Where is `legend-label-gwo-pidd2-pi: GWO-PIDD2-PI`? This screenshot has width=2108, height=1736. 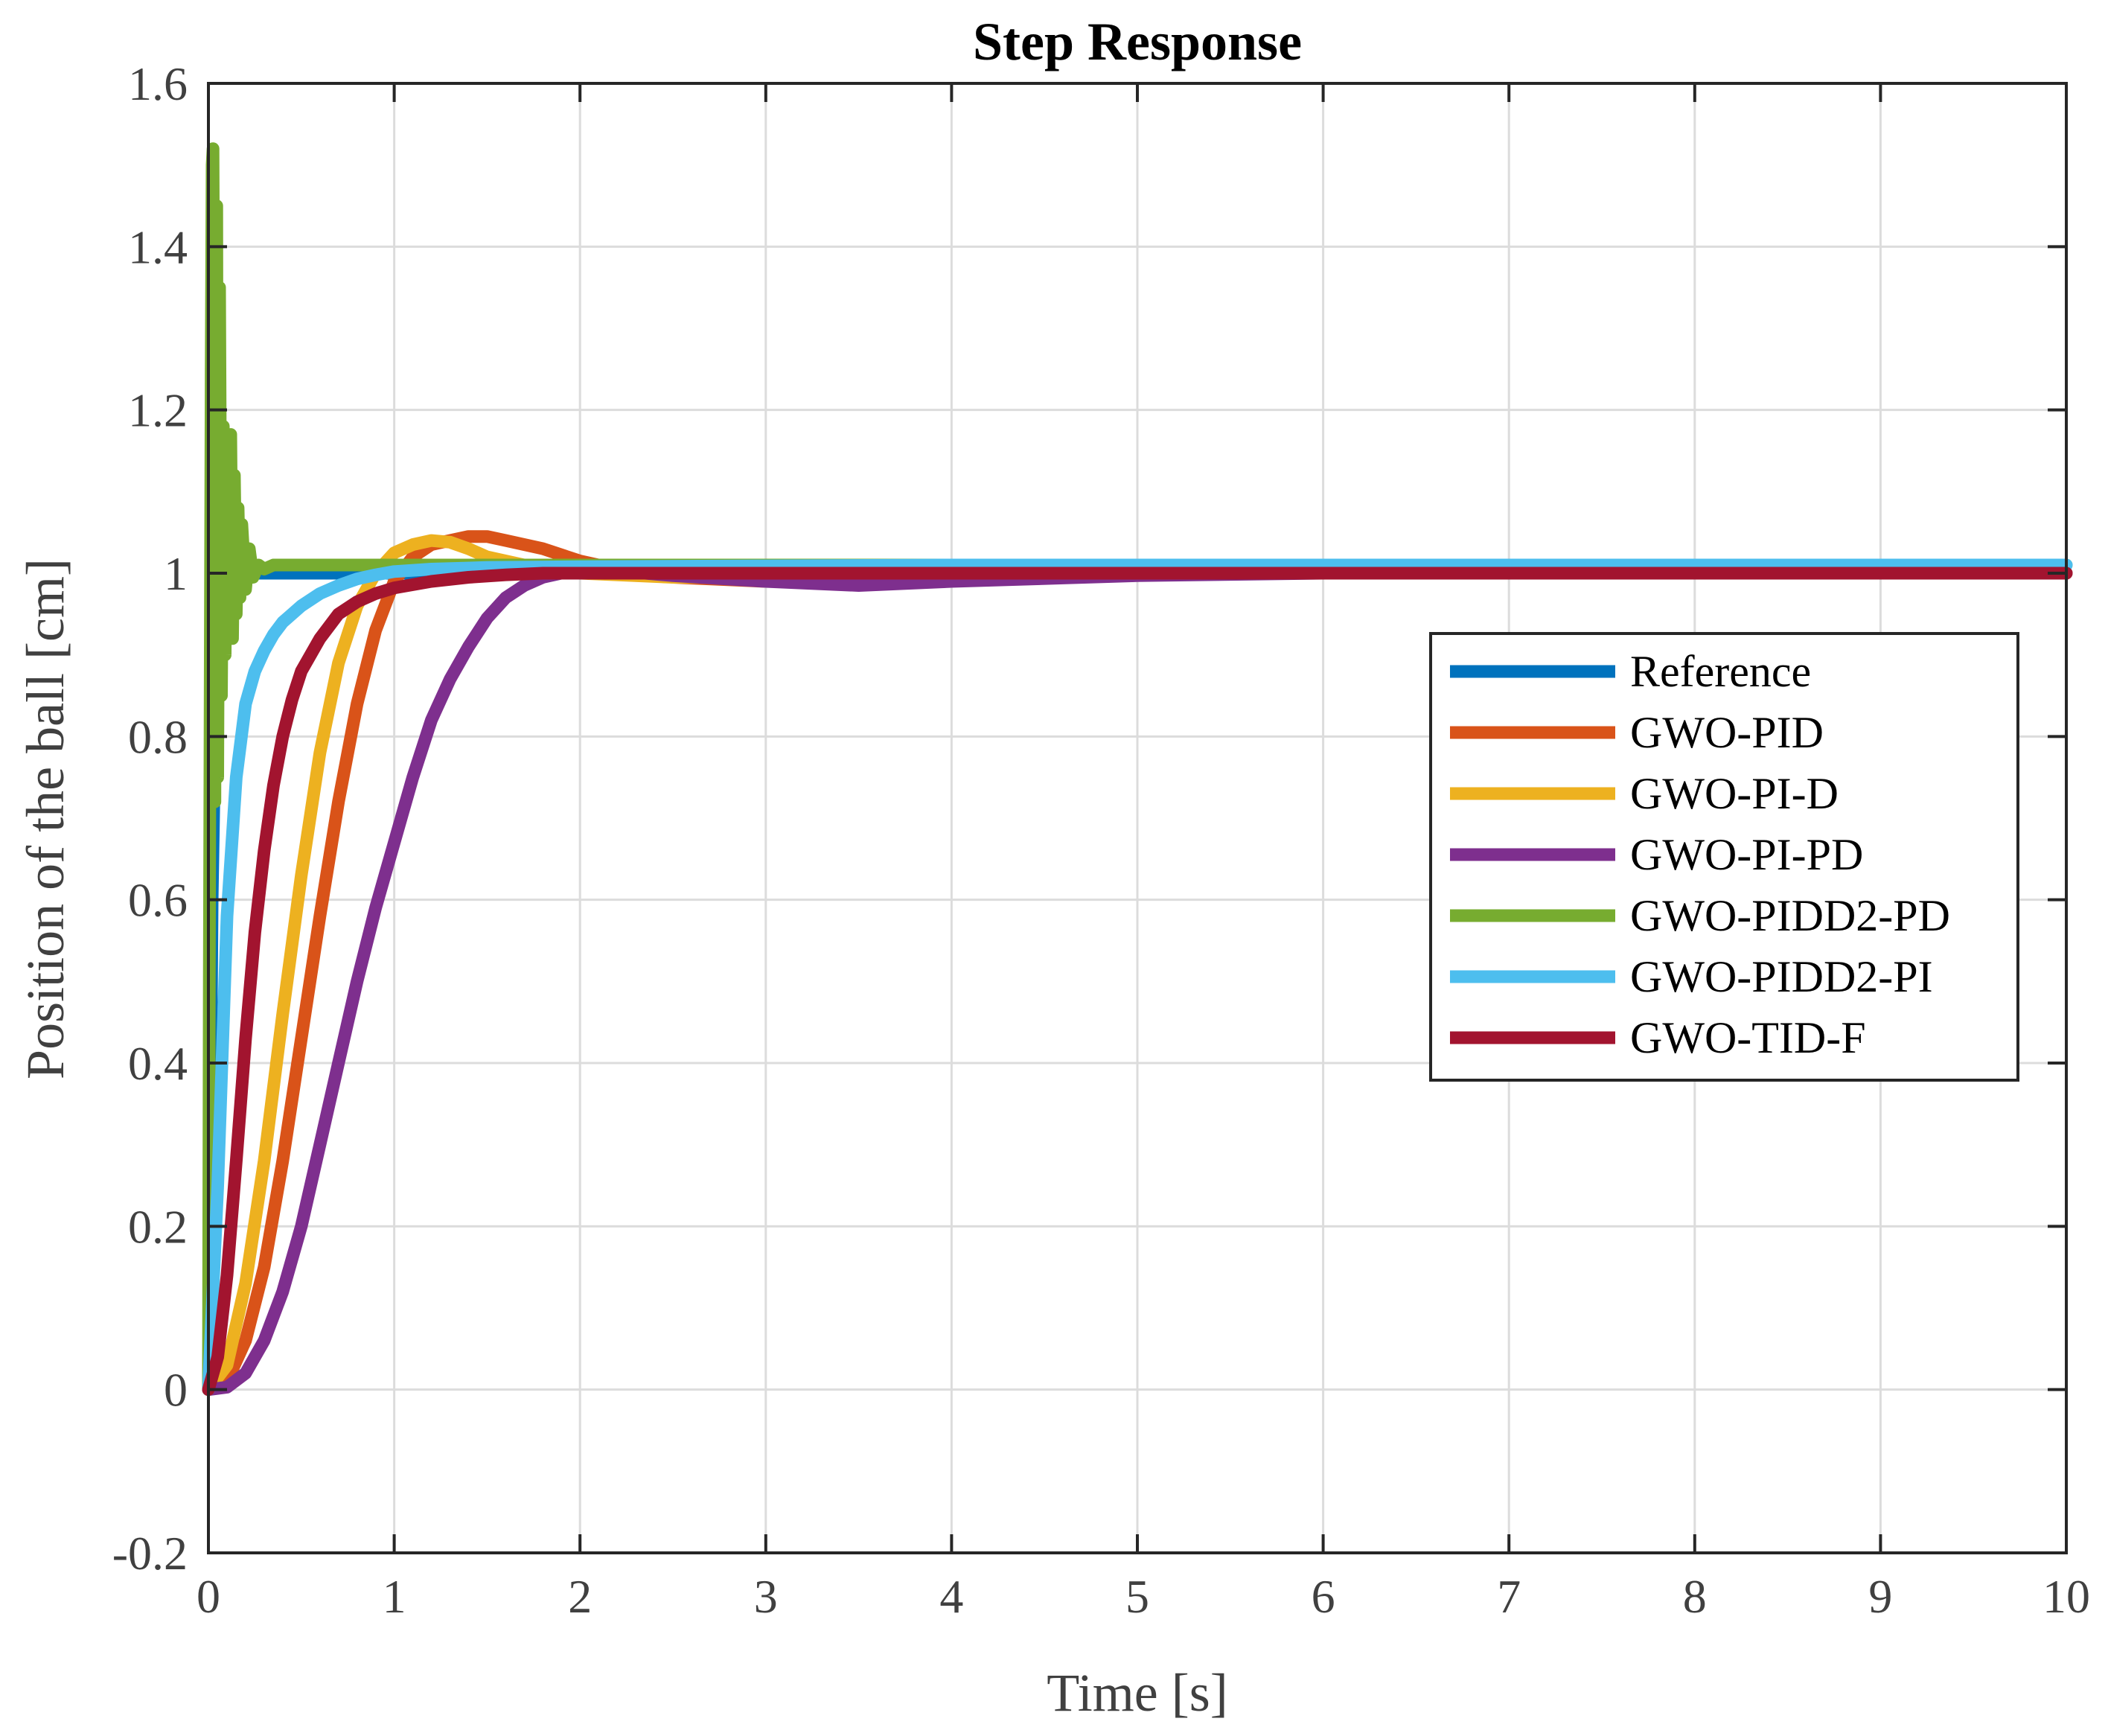
legend-label-gwo-pidd2-pi: GWO-PIDD2-PI is located at coordinates (1782, 976).